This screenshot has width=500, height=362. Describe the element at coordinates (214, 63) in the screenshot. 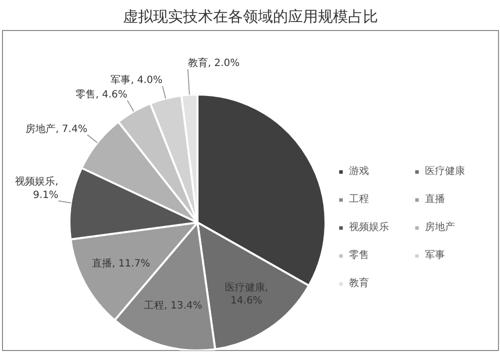

I see `data-label: 教育, 2.0%` at that location.